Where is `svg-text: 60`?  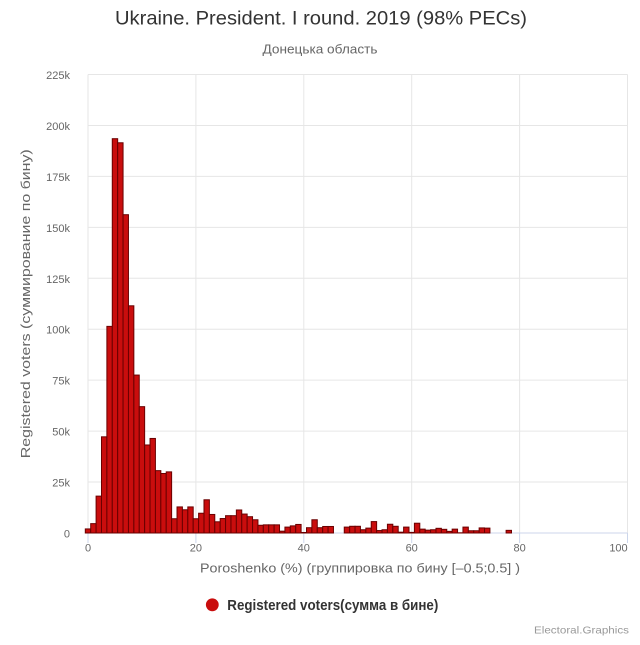
svg-text: 60 is located at coordinates (412, 549).